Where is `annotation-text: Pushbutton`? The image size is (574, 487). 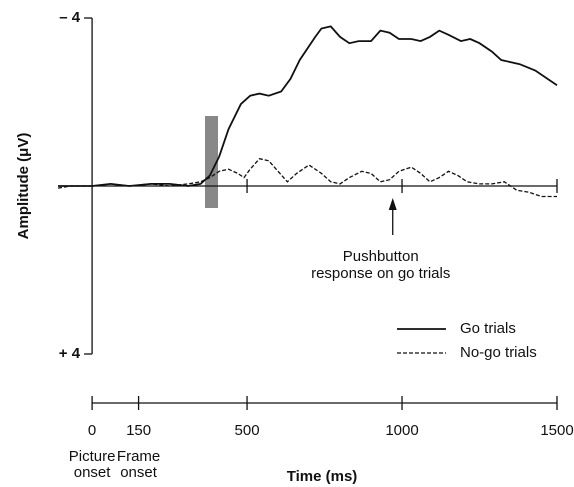
annotation-text: Pushbutton is located at coordinates (381, 256).